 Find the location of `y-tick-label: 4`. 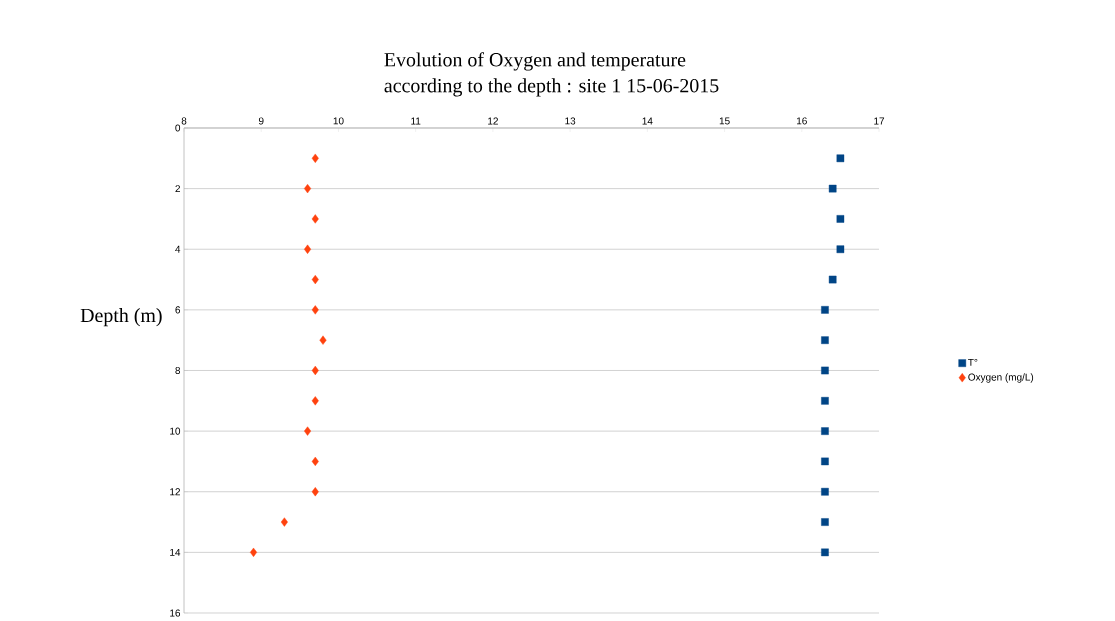

y-tick-label: 4 is located at coordinates (178, 249).